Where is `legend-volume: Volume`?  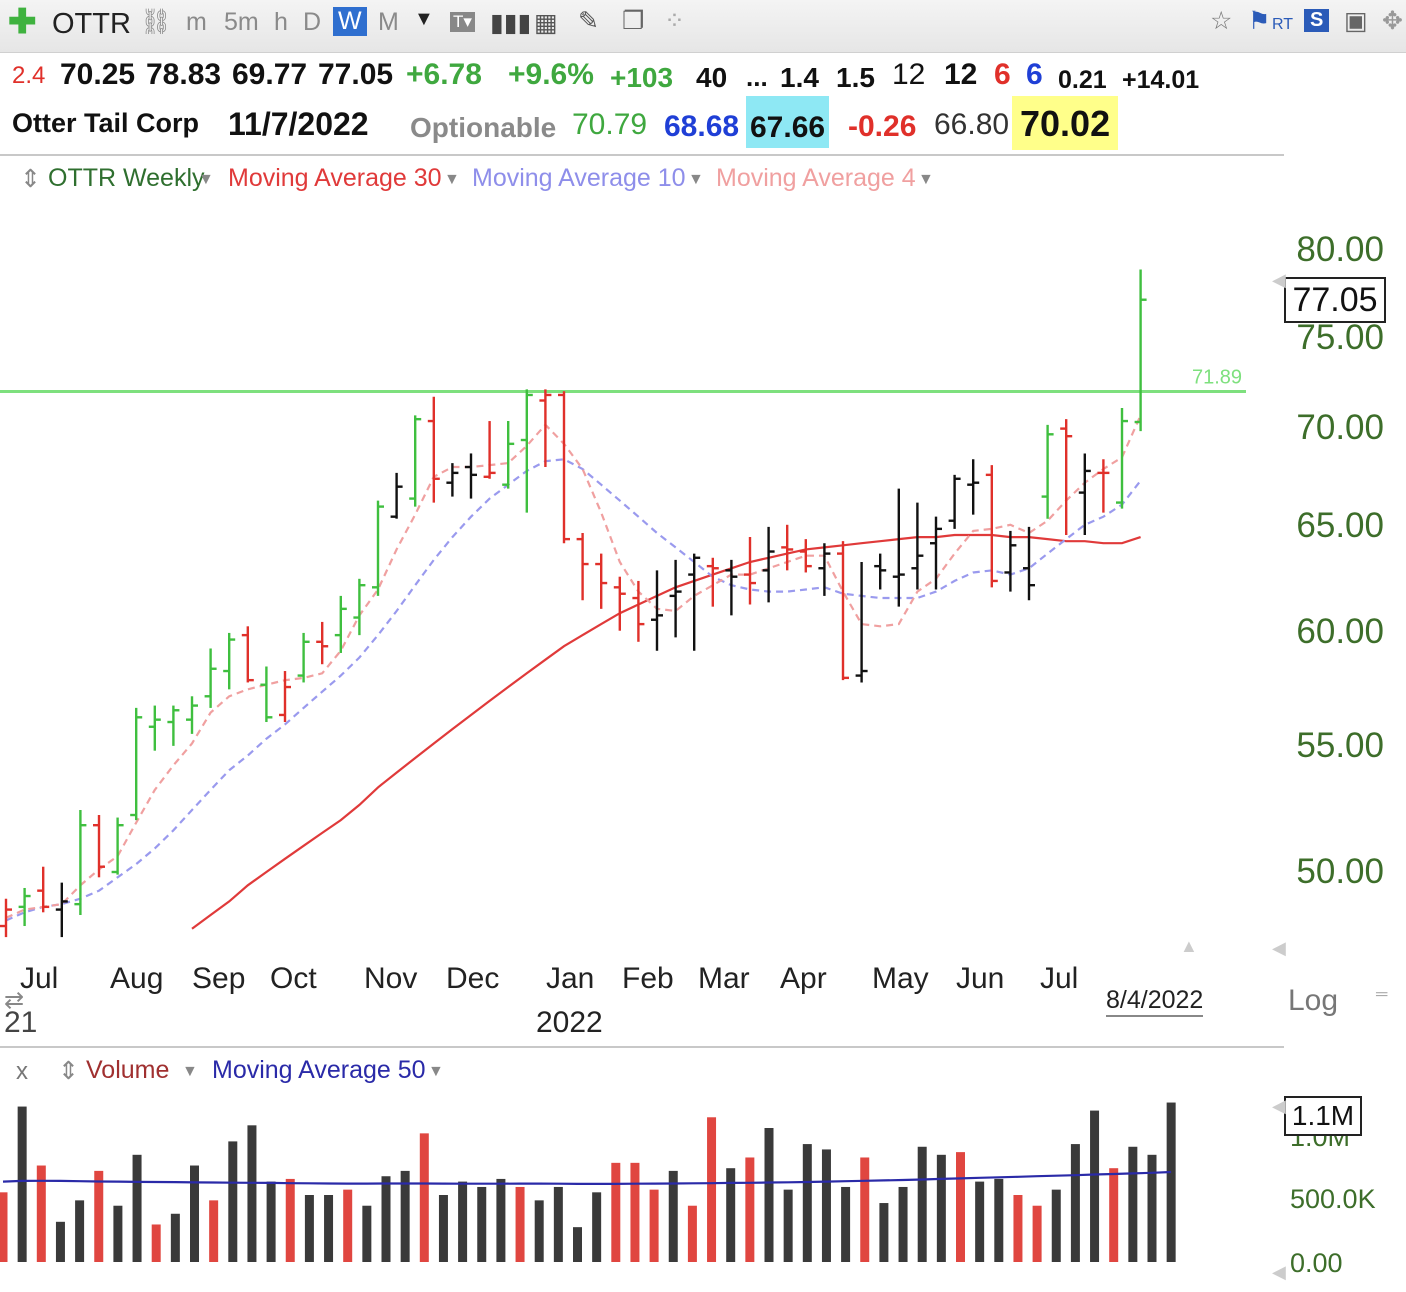 legend-volume: Volume is located at coordinates (128, 1070).